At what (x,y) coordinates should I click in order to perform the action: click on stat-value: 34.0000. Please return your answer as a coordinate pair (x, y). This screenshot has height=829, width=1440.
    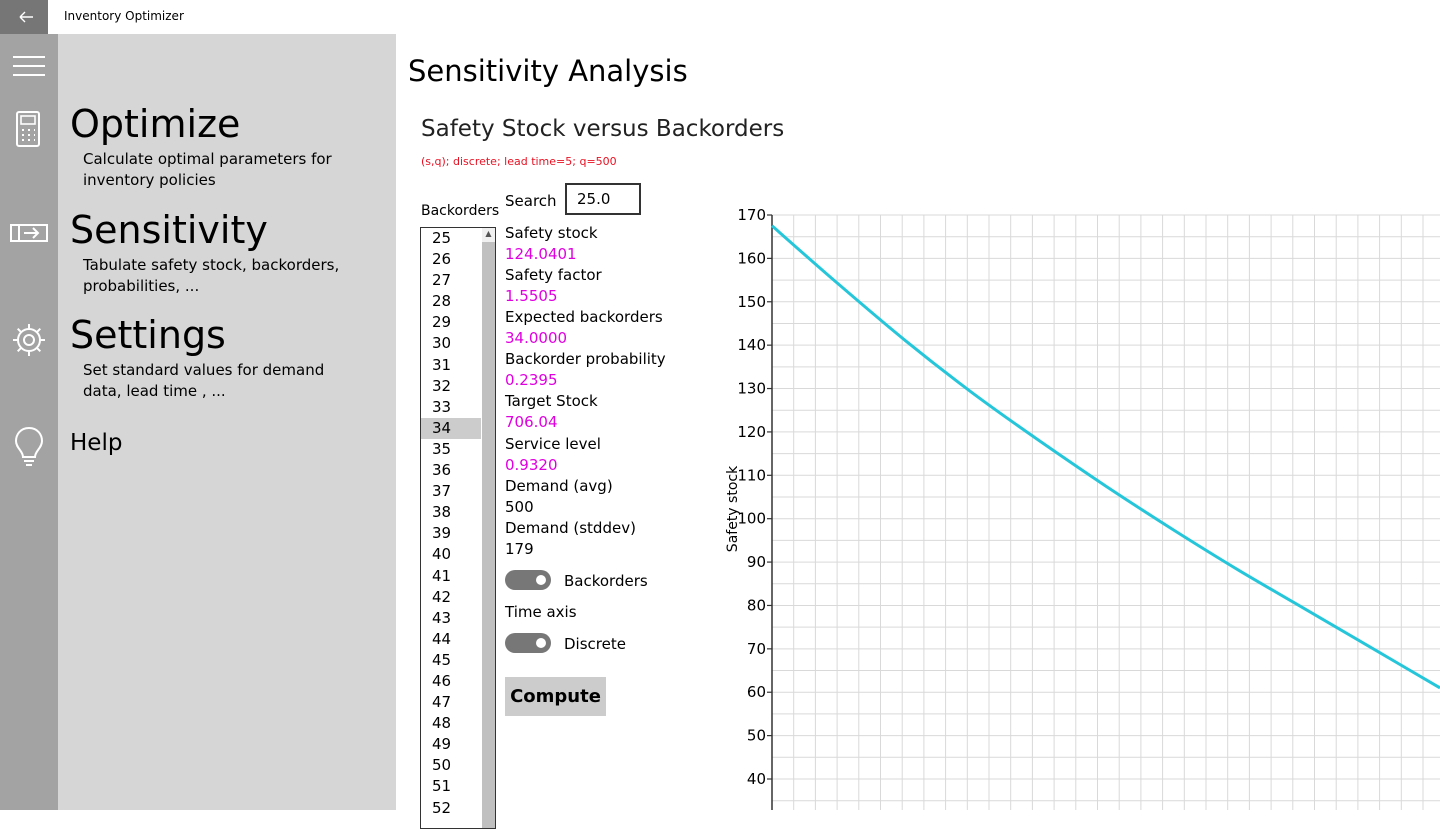
    Looking at the image, I should click on (536, 338).